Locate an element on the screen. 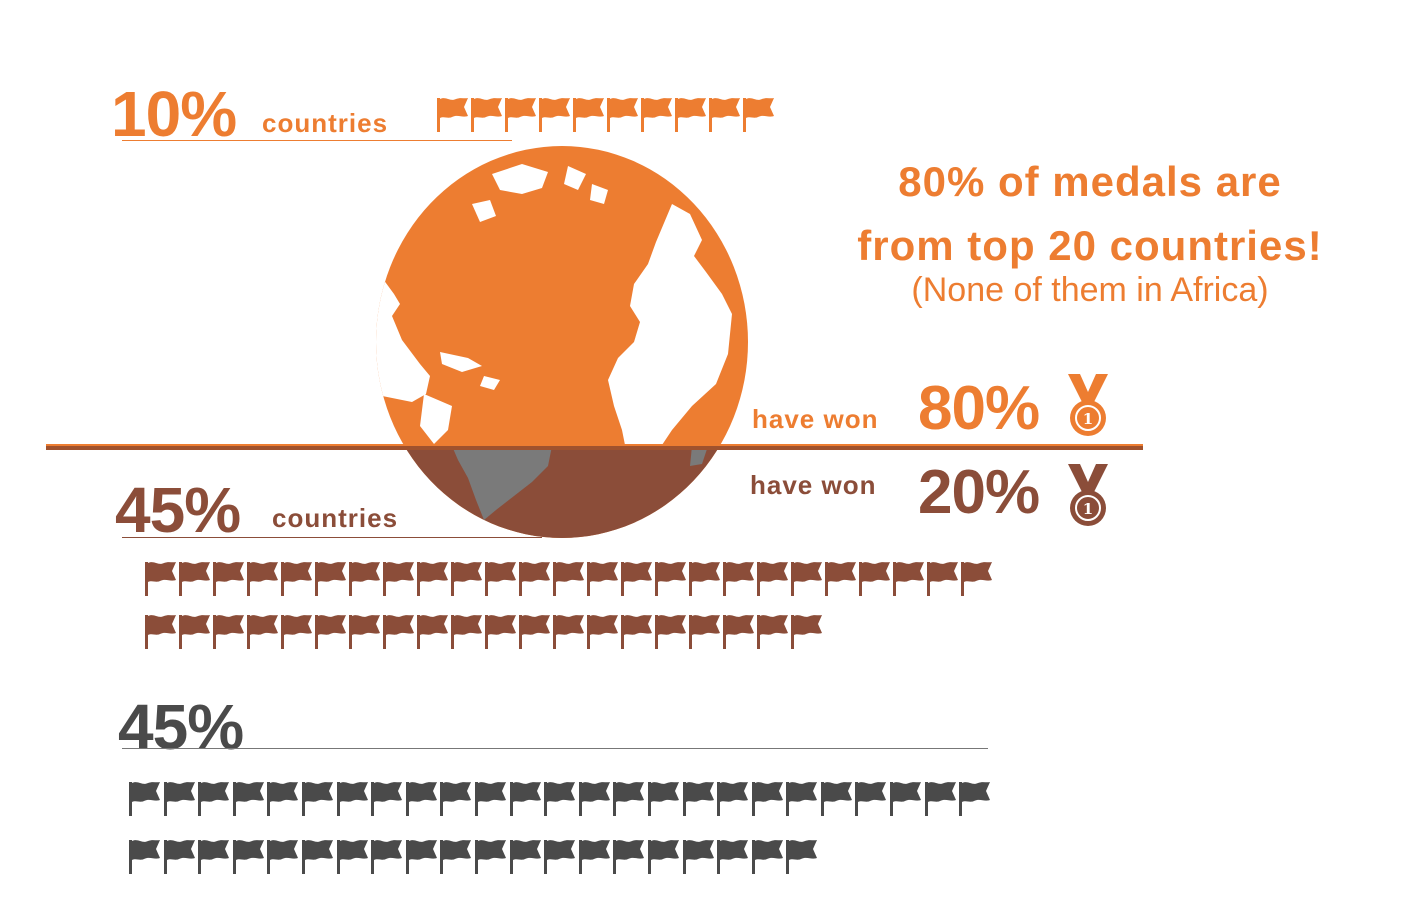 The width and height of the screenshot is (1414, 921). divider-line-highlight is located at coordinates (594, 445).